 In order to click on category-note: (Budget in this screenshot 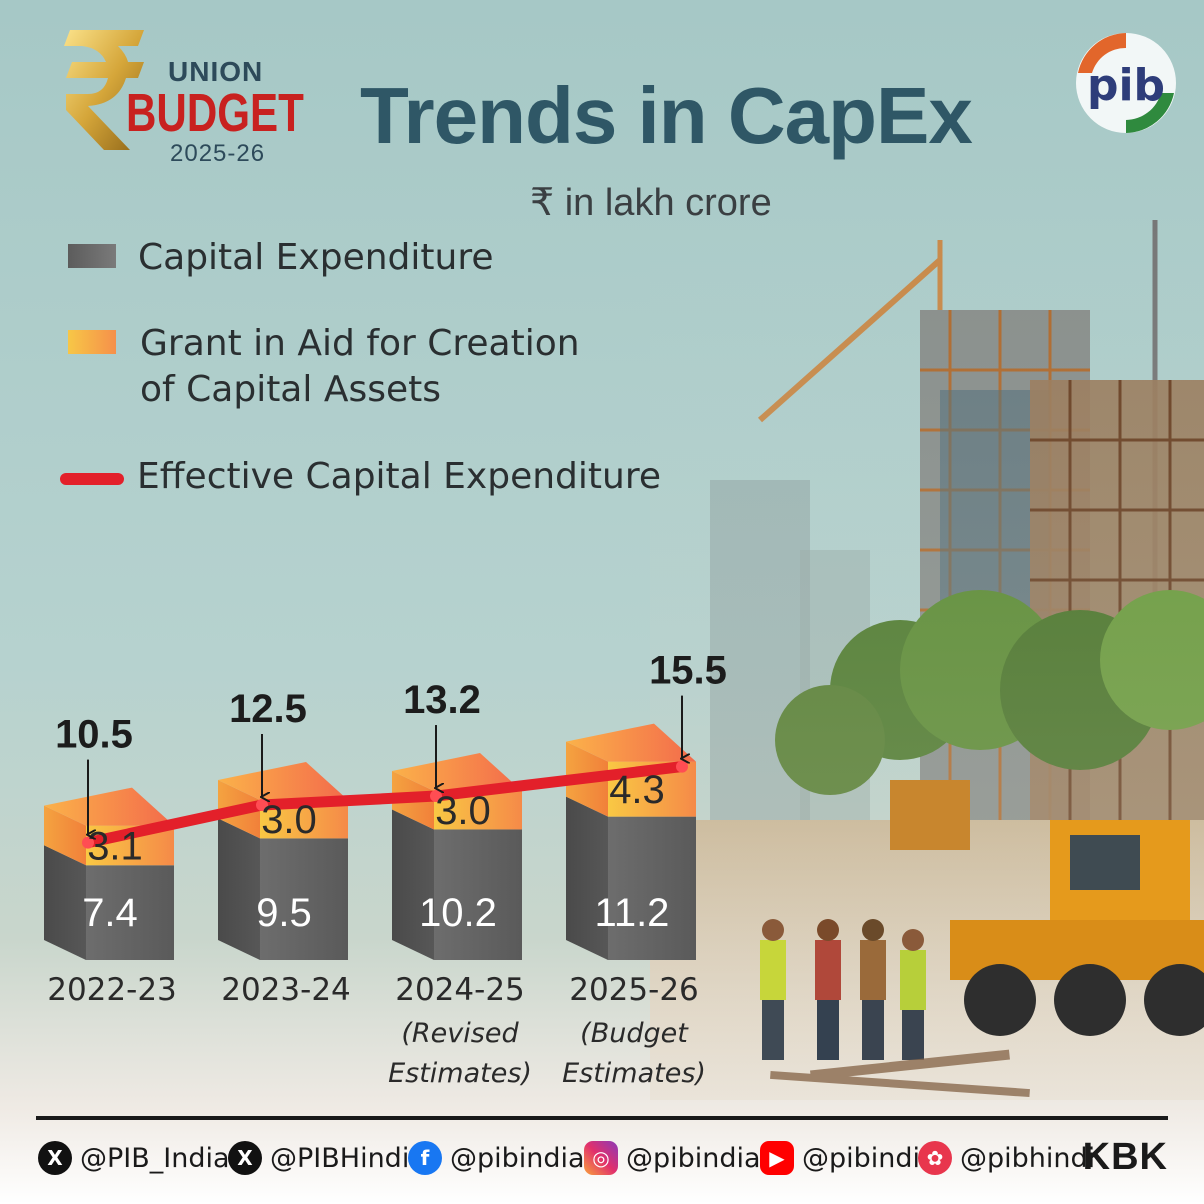, I will do `click(634, 1033)`.